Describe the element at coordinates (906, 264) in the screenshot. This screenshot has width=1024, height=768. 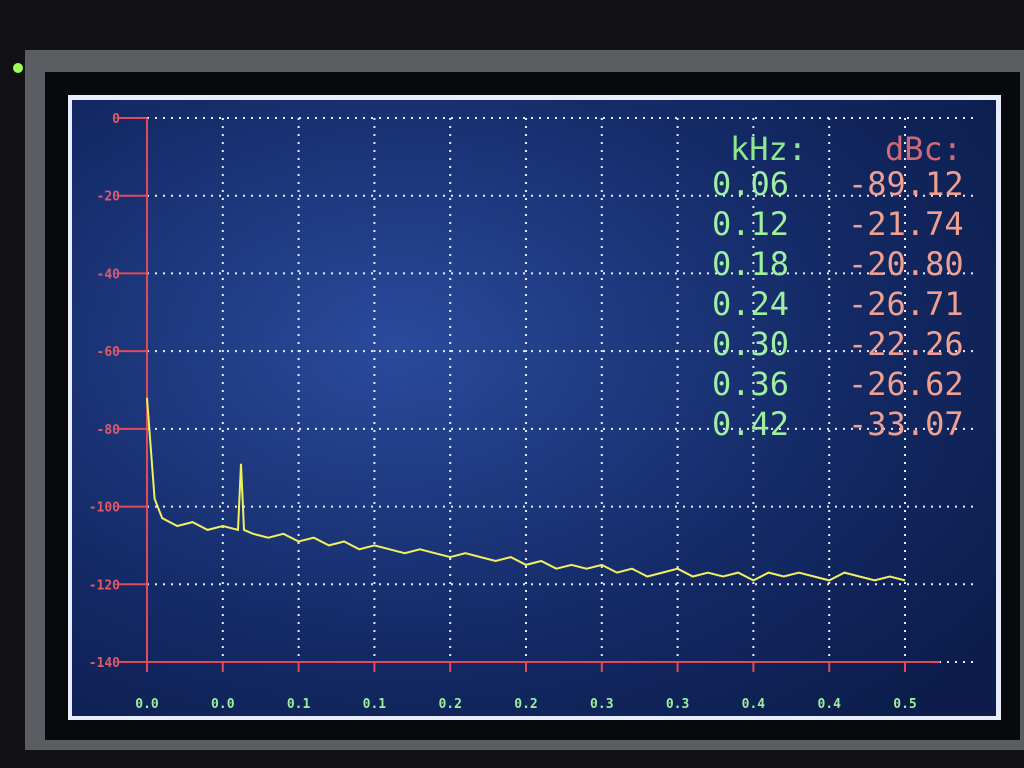
I see `level-cell: -20.80` at that location.